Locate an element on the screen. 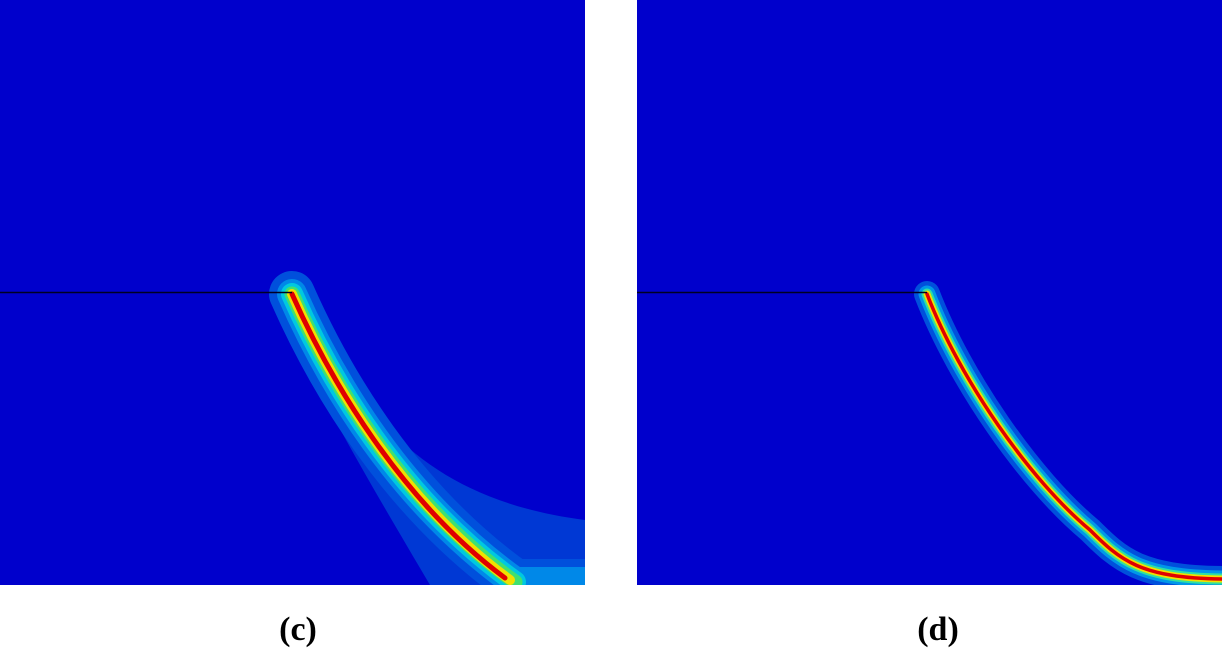 The width and height of the screenshot is (1222, 650). panel-label: (d) is located at coordinates (938, 629).